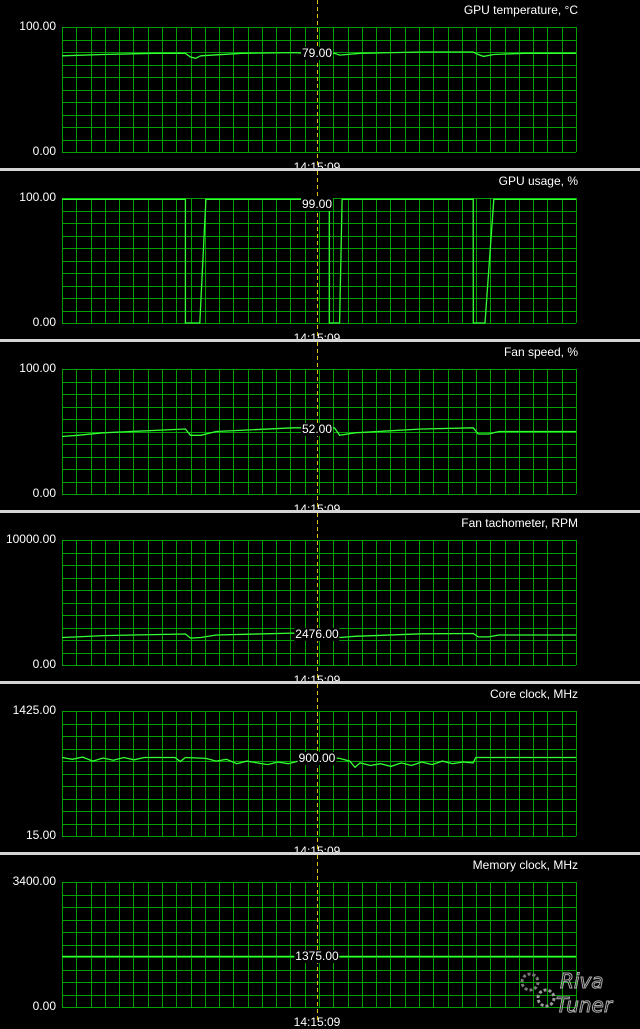 This screenshot has width=640, height=1029. I want to click on graph-title: GPU usage, %, so click(538, 181).